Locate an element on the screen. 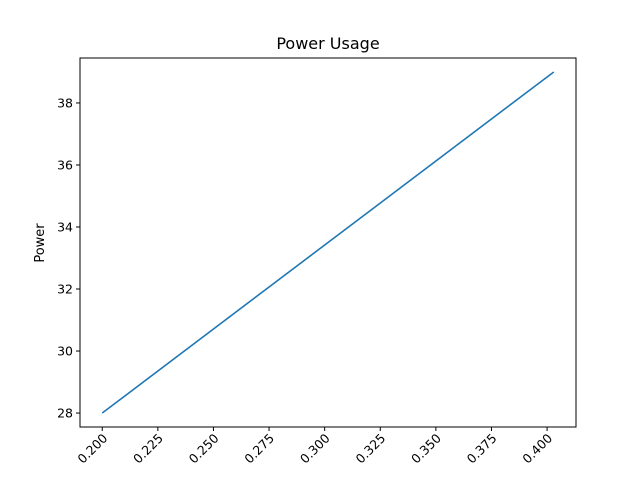  x-tick-label: 0.400 is located at coordinates (537, 448).